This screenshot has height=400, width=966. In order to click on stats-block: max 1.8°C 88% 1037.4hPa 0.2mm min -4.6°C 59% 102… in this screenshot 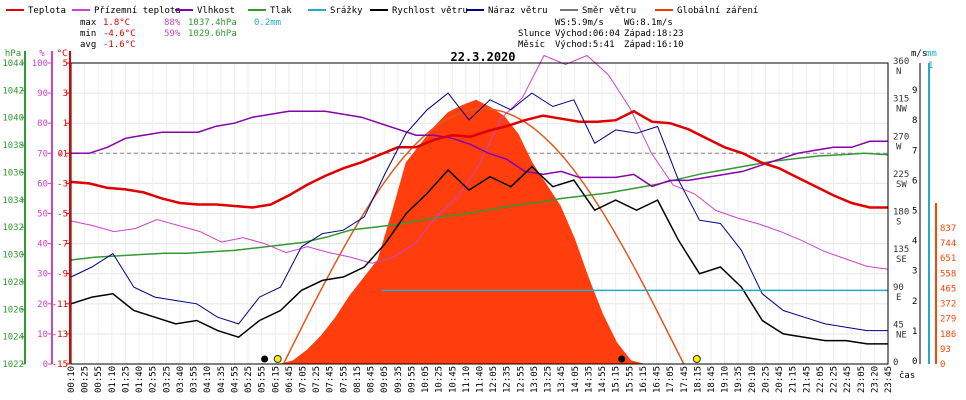, I will do `click(180, 34)`.